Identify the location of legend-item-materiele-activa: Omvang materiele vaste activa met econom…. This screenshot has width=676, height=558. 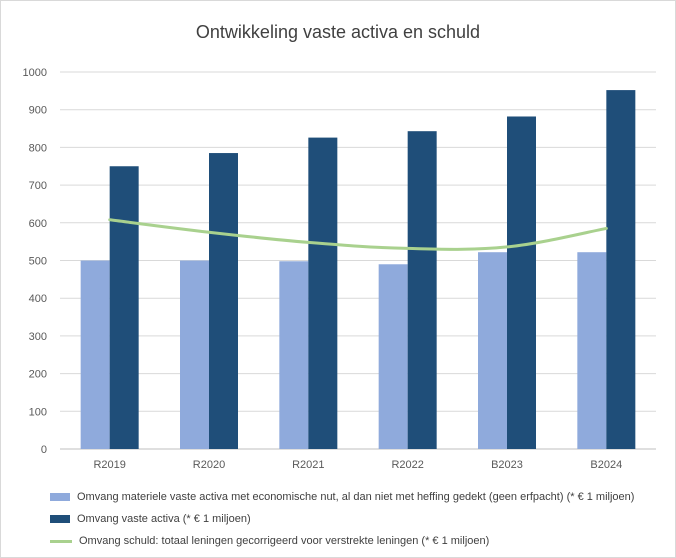
(360, 497).